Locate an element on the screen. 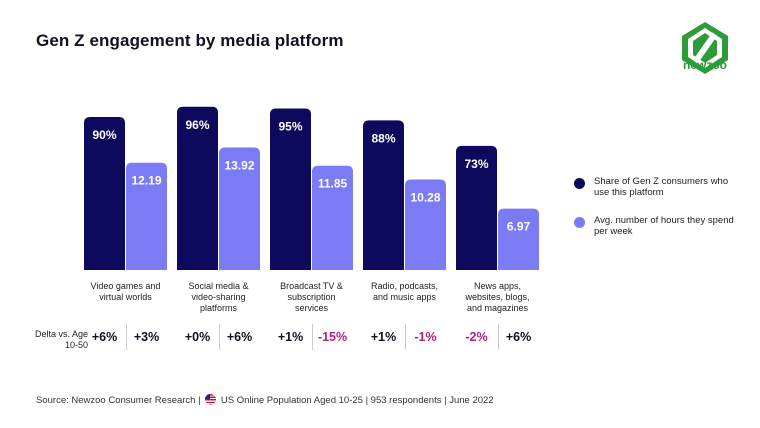 This screenshot has width=760, height=428. delta-hours: -15% is located at coordinates (332, 337).